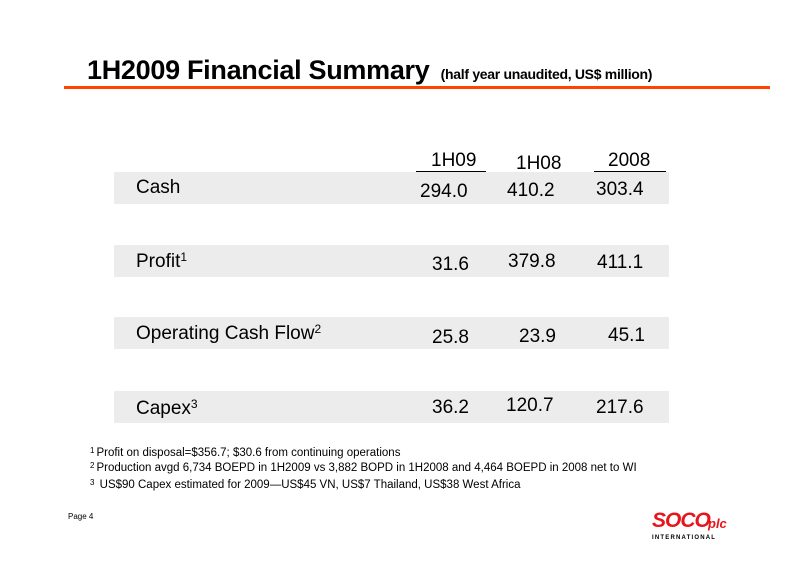 Image resolution: width=800 pixels, height=565 pixels. Describe the element at coordinates (717, 523) in the screenshot. I see `logo-suffix: plc` at that location.